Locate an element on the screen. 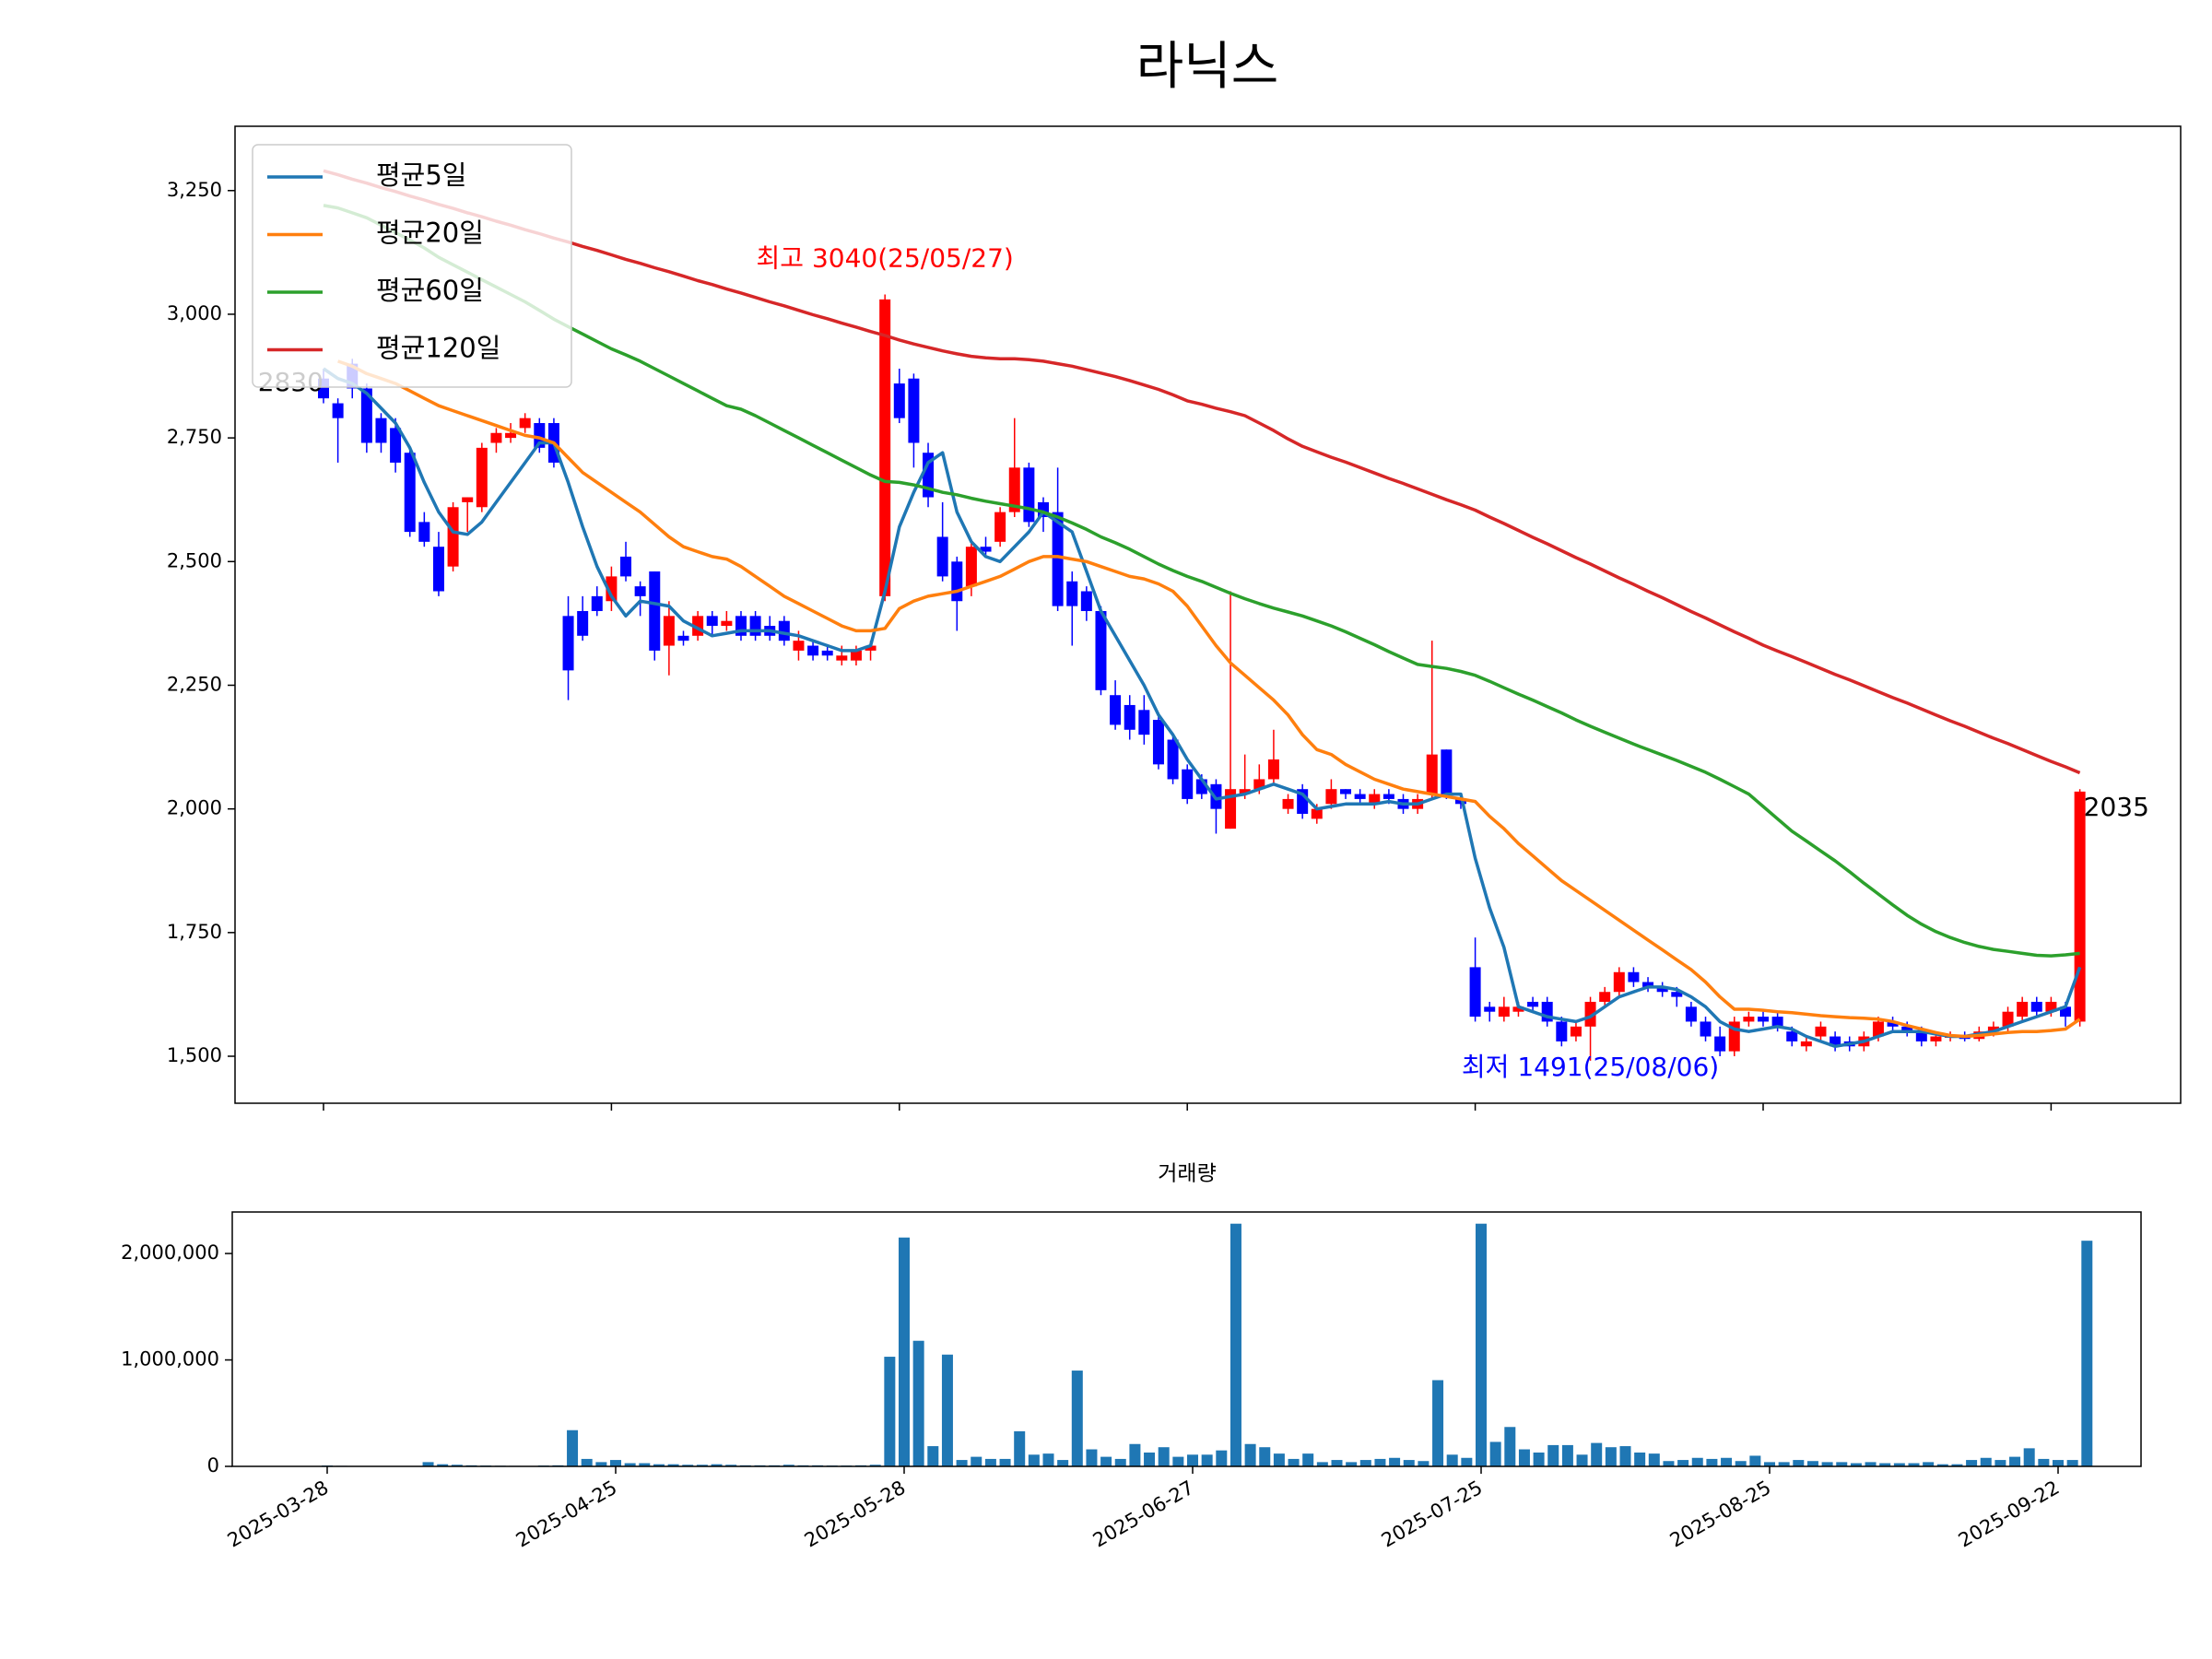  legend-label: 평균5일 is located at coordinates (421, 175).